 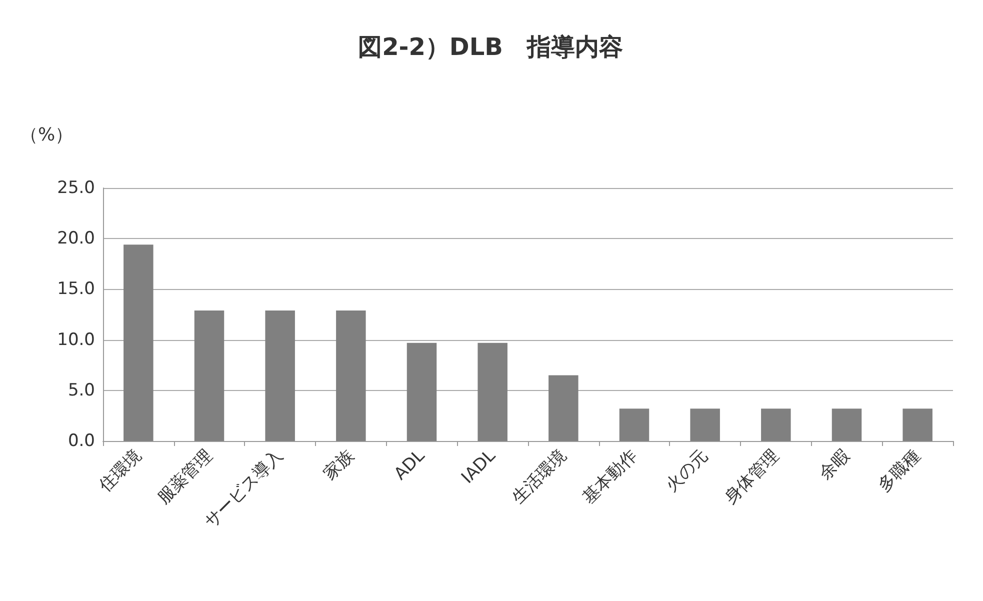 What do you see at coordinates (687, 471) in the screenshot?
I see `x-tick-label: 火の元` at bounding box center [687, 471].